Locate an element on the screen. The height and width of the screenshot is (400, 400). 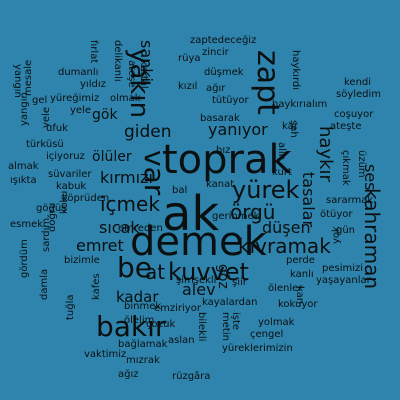
word-yildiz: yıldız is located at coordinates (93, 84).